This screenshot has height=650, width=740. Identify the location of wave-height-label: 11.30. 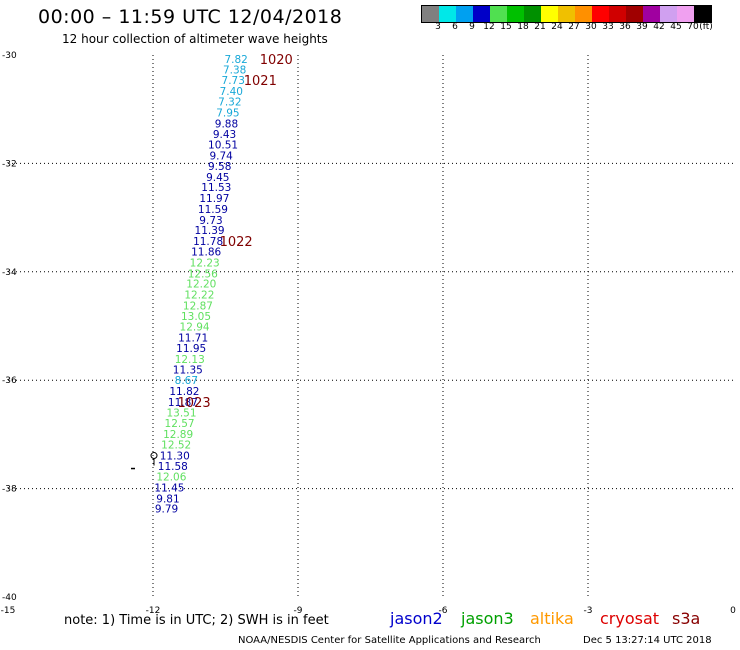
(175, 457).